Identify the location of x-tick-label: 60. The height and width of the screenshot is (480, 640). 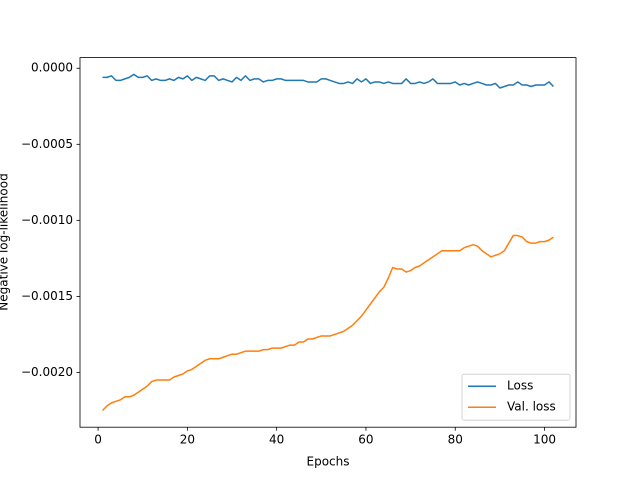
(365, 440).